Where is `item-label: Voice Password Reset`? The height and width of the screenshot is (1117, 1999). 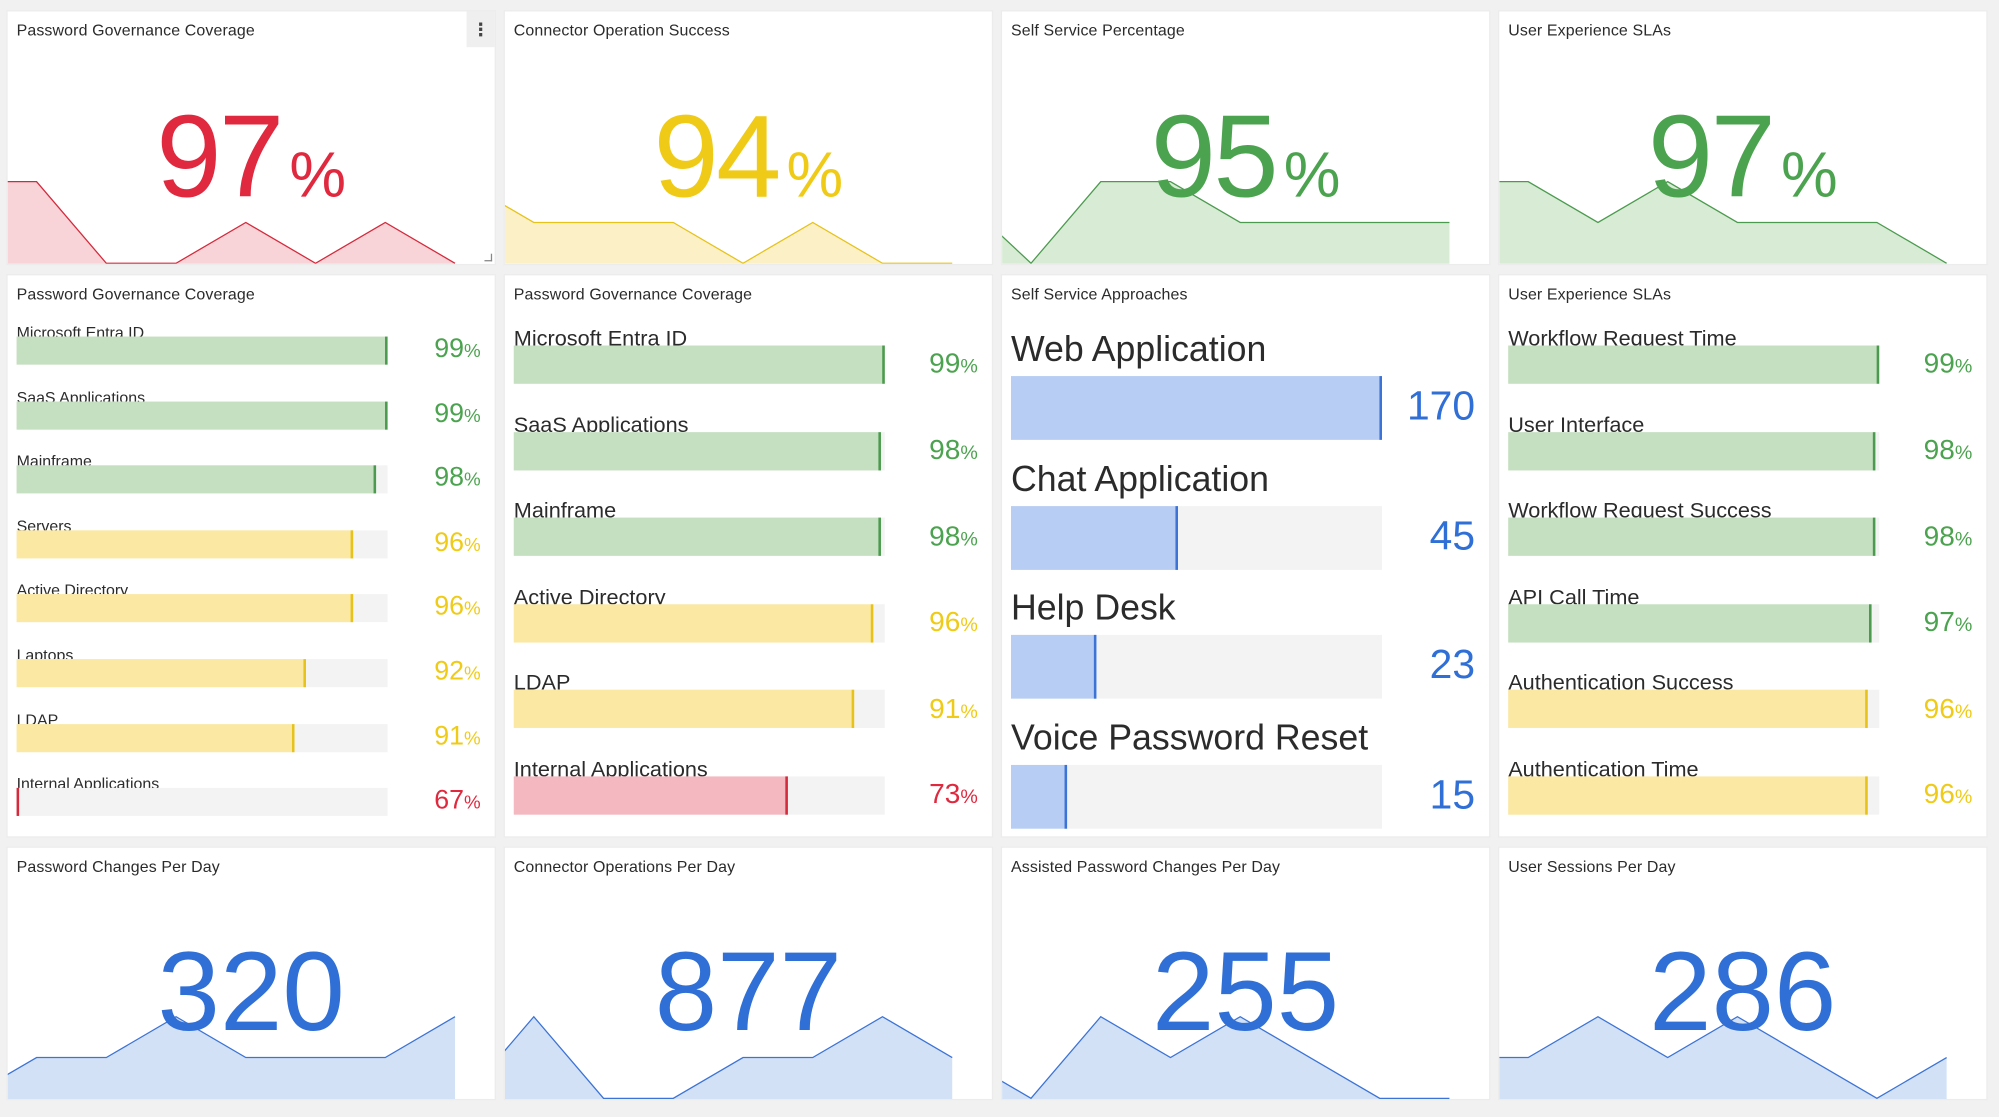
item-label: Voice Password Reset is located at coordinates (1189, 737).